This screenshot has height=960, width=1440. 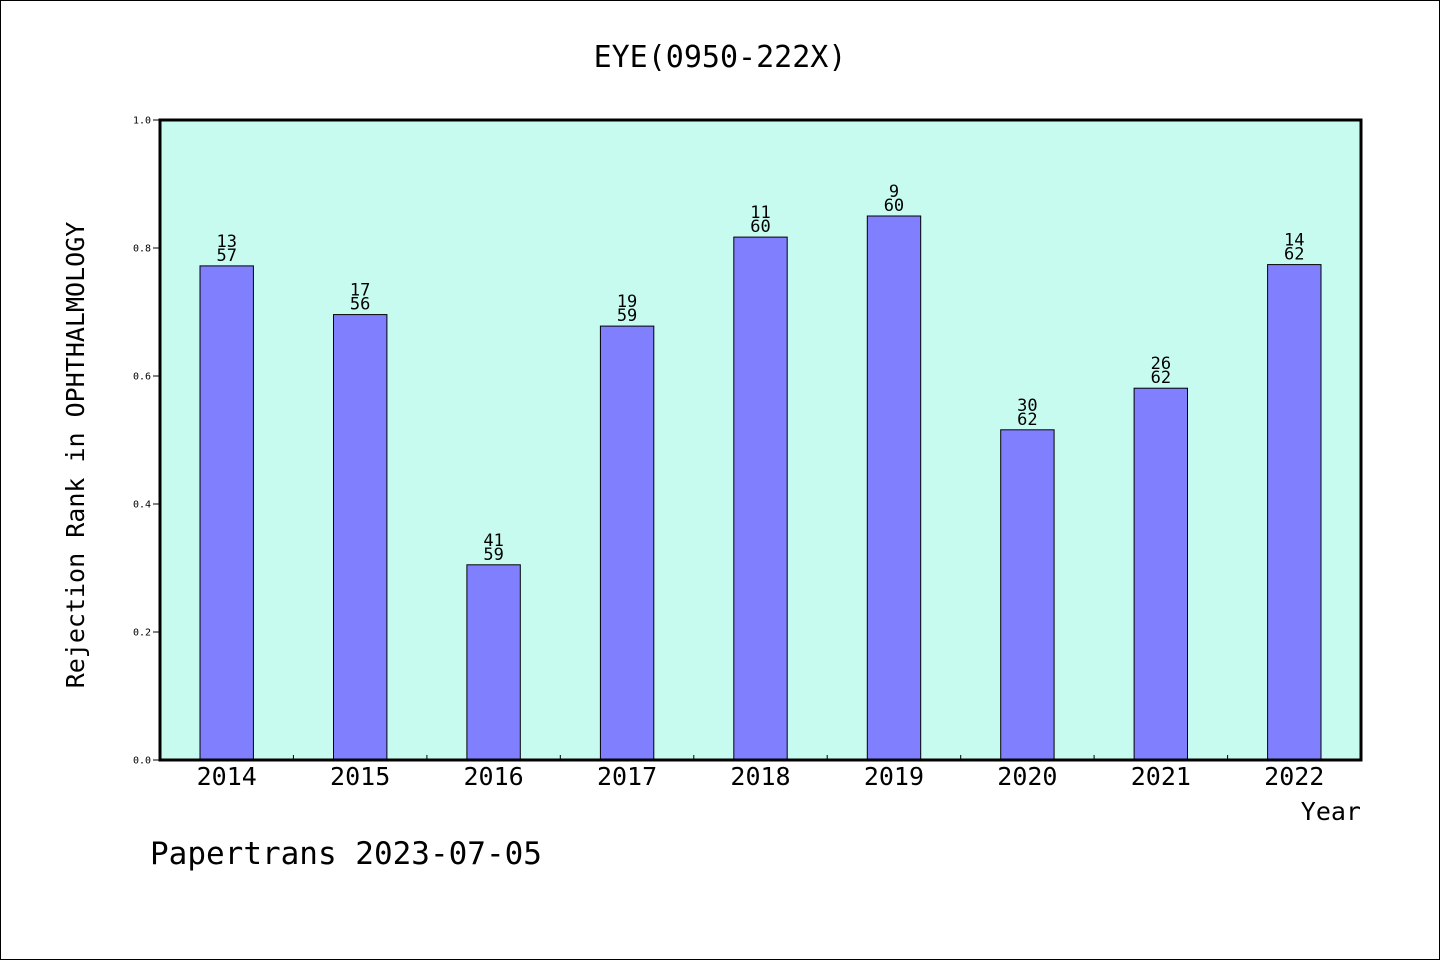 What do you see at coordinates (760, 213) in the screenshot?
I see `bar-label-rank: 11` at bounding box center [760, 213].